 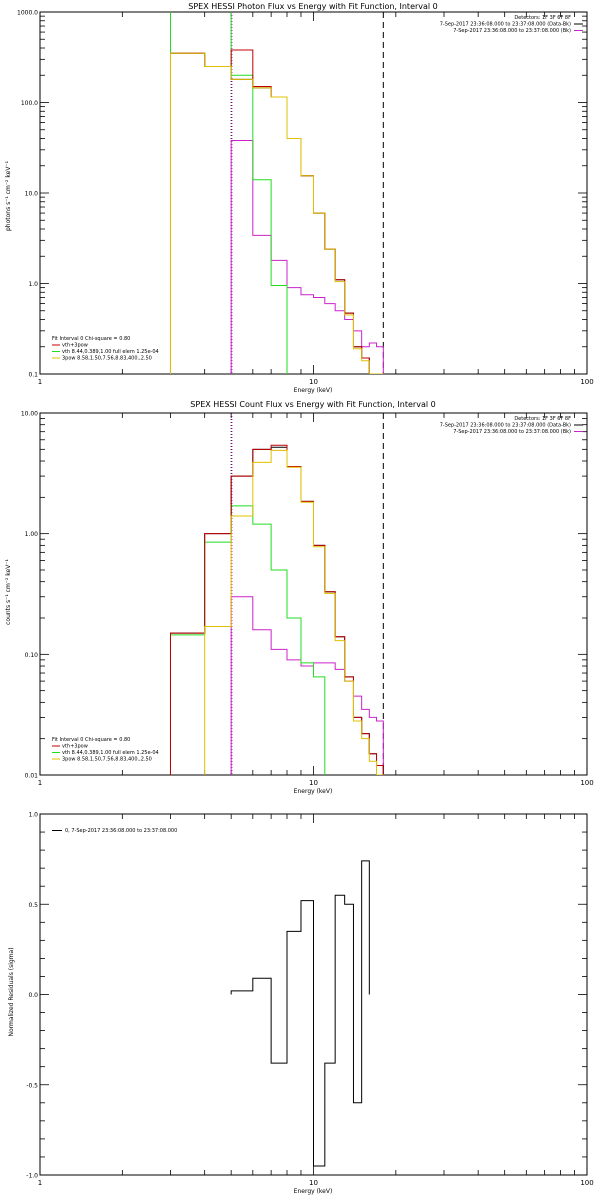 I want to click on y-tick-label: 1.00, so click(x=32, y=534).